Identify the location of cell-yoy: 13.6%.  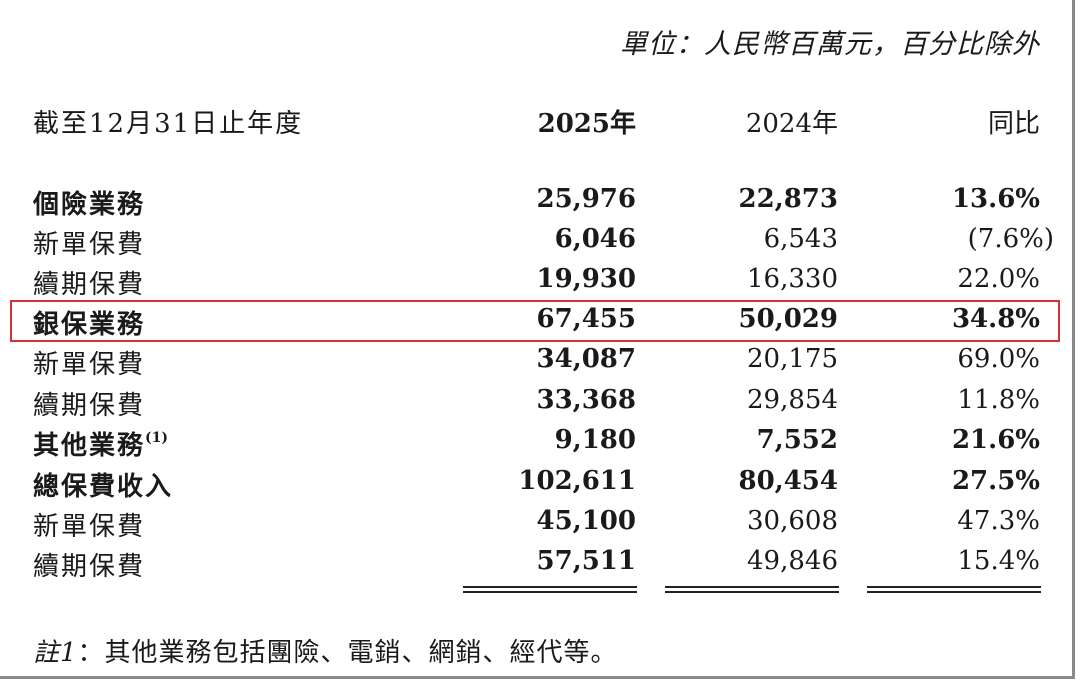
(995, 199).